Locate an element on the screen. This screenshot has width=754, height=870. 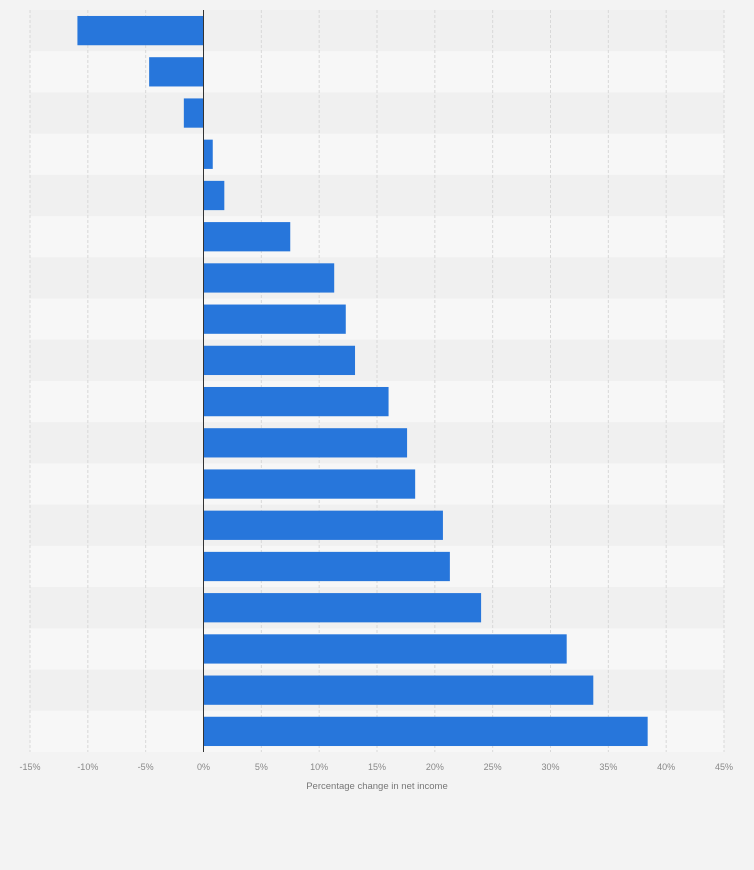
x-axis-tick-labels: -15% -10% -5% 0% 5% 10% 15% 20% 25% 30% 35% 40% 45% is located at coordinates (376, 767).